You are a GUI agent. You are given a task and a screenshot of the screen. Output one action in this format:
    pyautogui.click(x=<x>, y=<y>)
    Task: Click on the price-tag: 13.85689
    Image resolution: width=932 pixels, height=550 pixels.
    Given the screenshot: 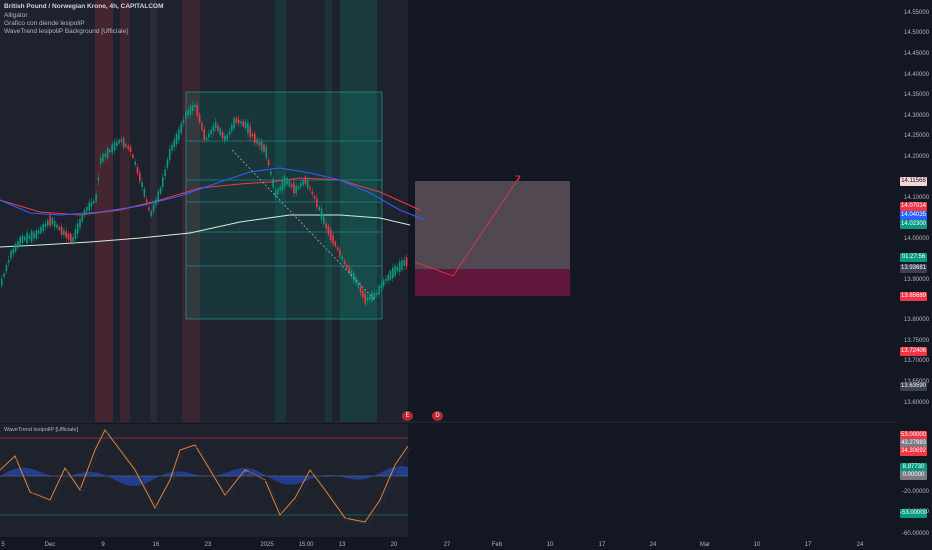 What is the action you would take?
    pyautogui.click(x=913, y=296)
    